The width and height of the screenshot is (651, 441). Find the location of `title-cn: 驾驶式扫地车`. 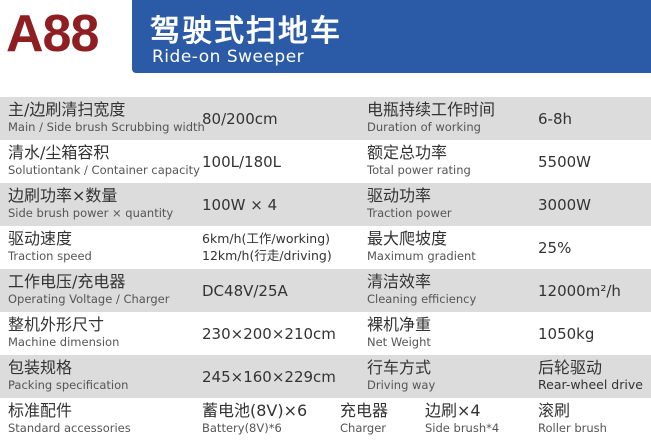

title-cn: 驾驶式扫地车 is located at coordinates (246, 31).